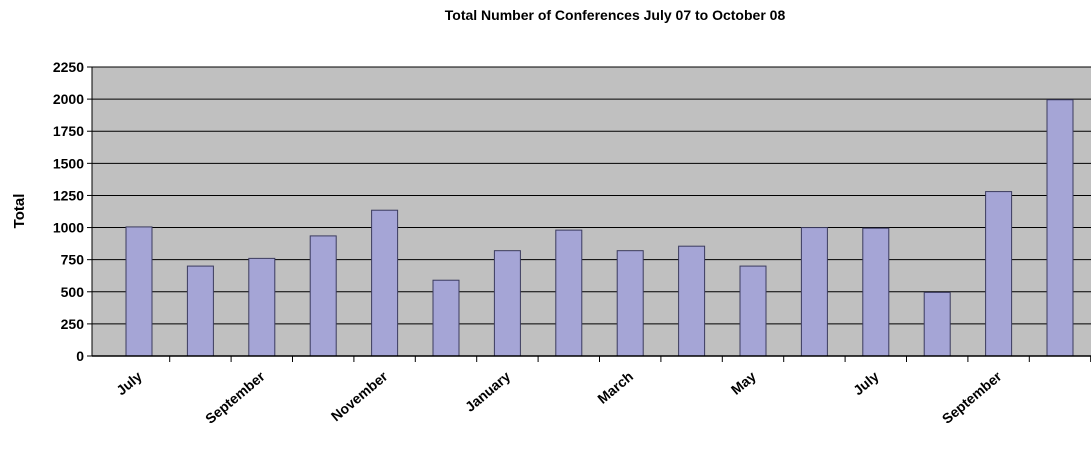 The height and width of the screenshot is (469, 1091). Describe the element at coordinates (73, 324) in the screenshot. I see `y-tick-label: 250` at that location.